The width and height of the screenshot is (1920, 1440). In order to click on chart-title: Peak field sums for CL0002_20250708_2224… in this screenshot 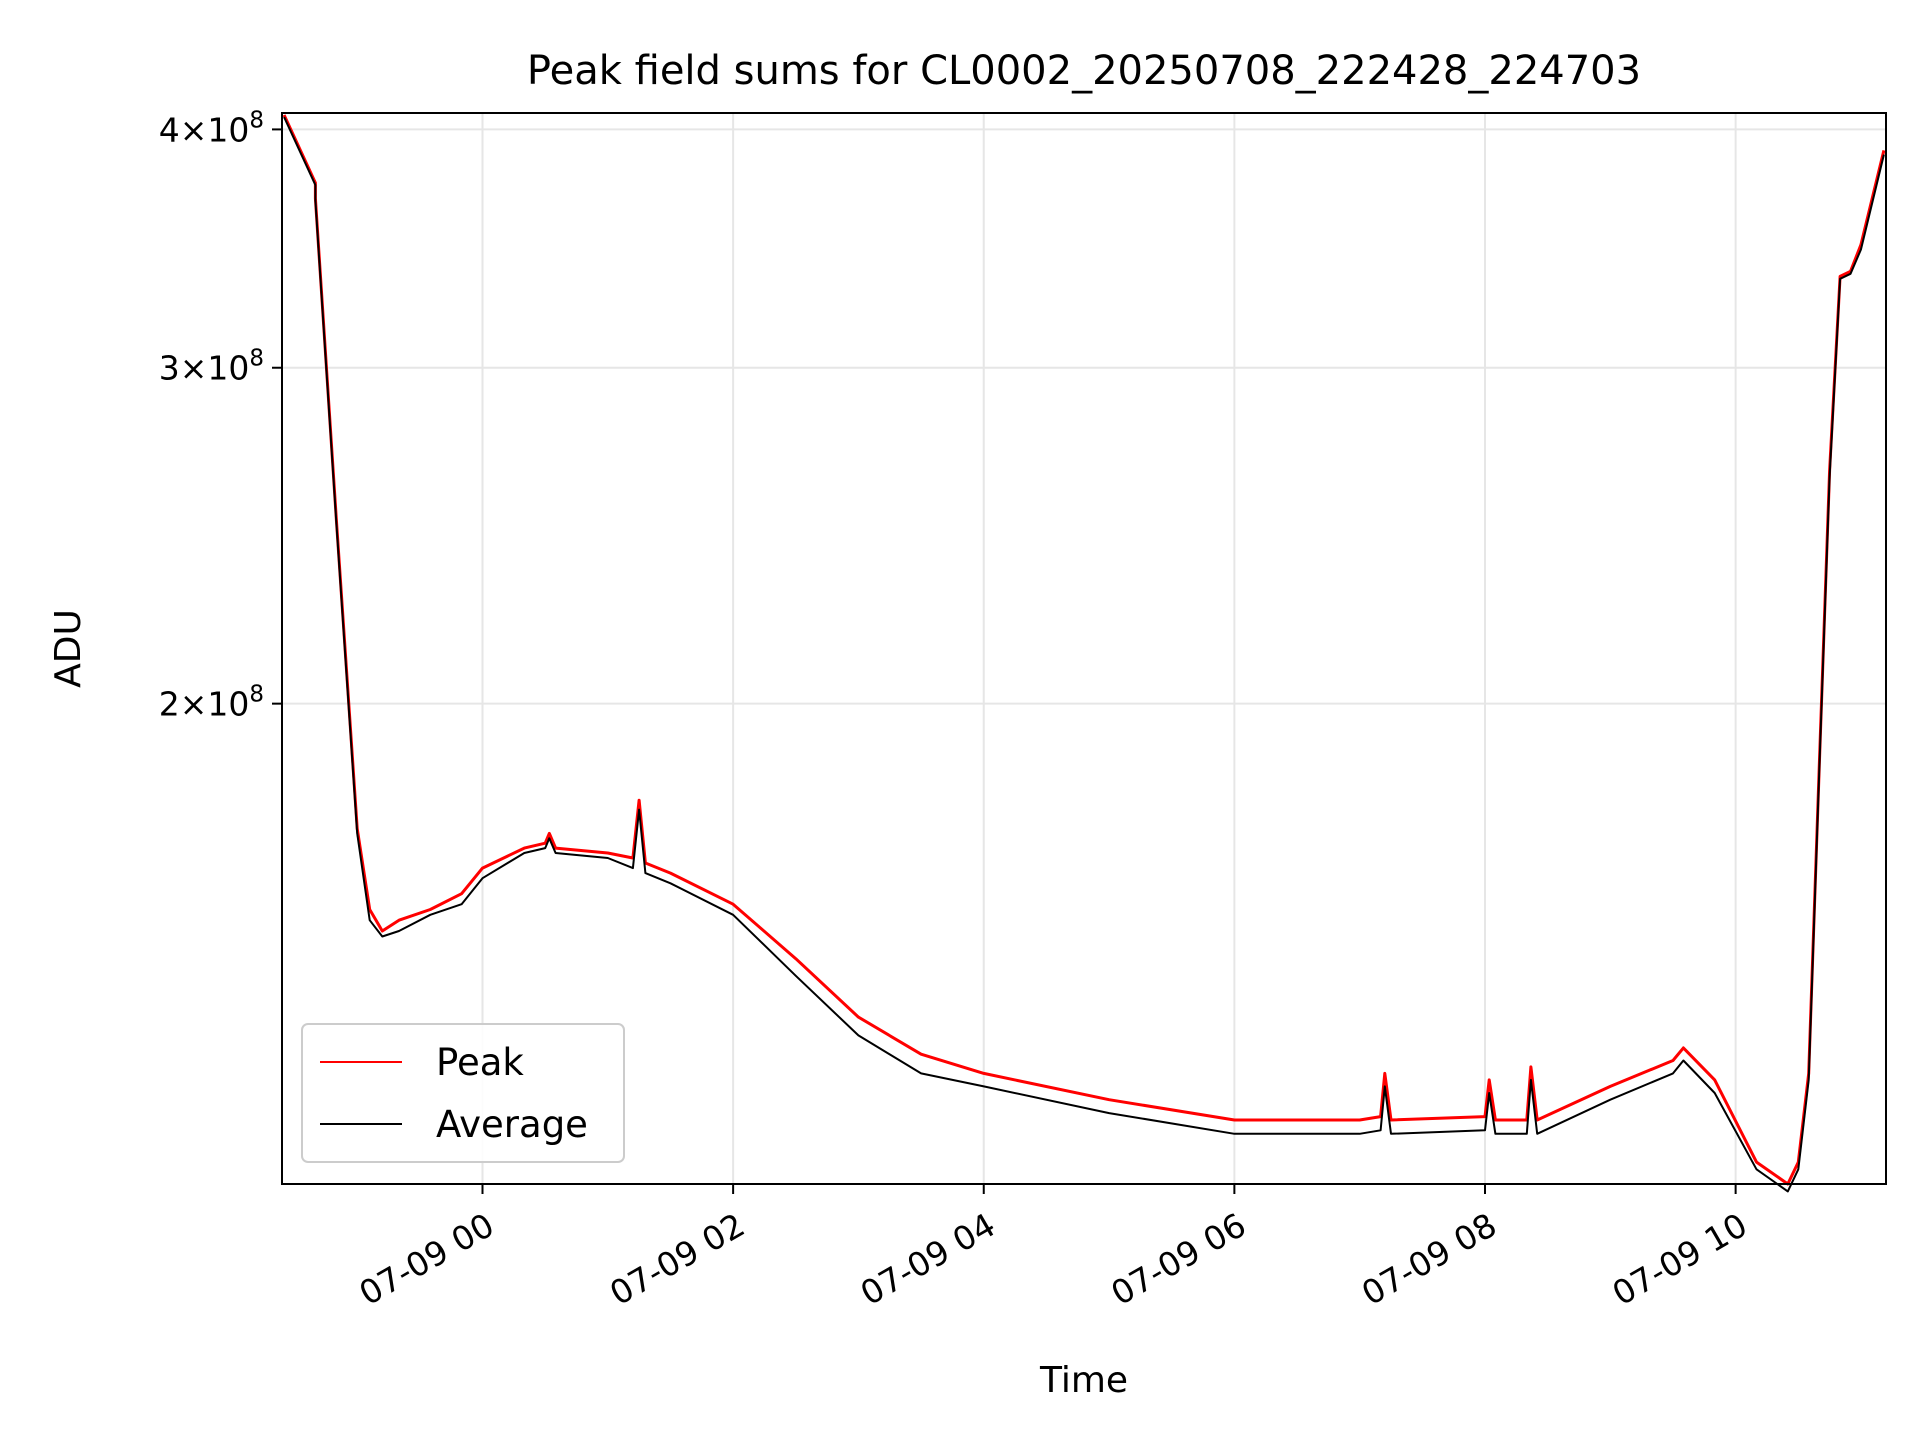, I will do `click(1084, 71)`.